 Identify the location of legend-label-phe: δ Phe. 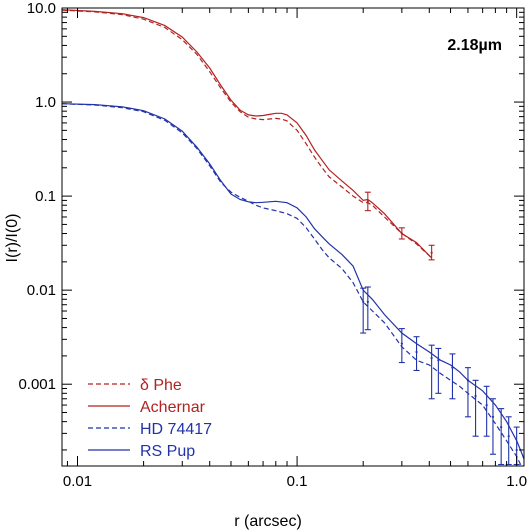
(161, 385).